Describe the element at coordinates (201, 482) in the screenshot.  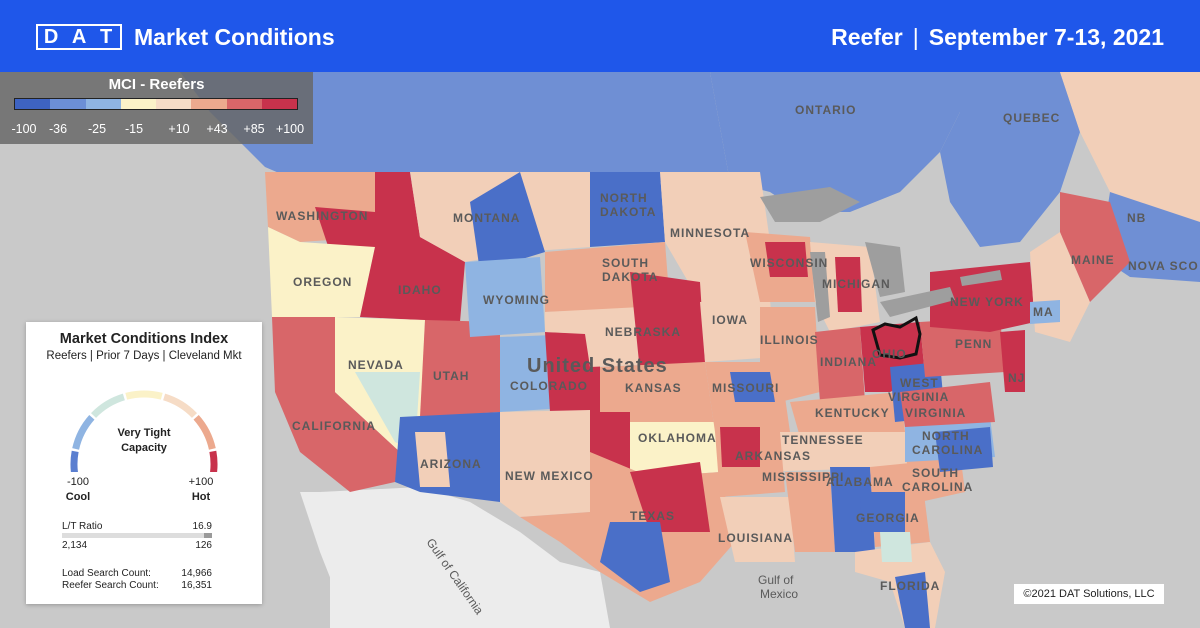
I see `gauge-max-value: +100` at that location.